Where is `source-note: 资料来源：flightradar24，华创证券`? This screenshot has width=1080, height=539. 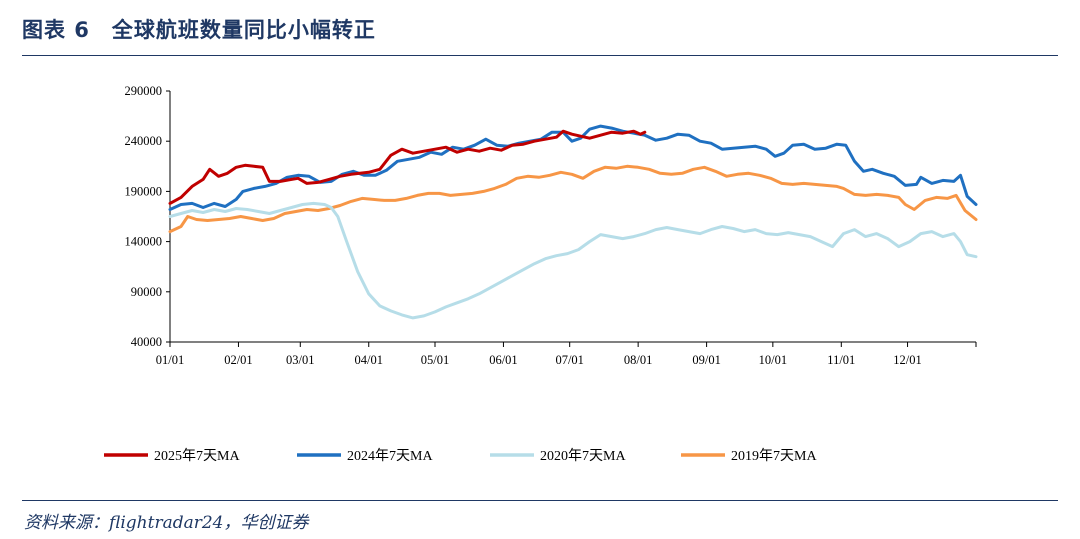 source-note: 资料来源：flightradar24，华创证券 is located at coordinates (166, 523).